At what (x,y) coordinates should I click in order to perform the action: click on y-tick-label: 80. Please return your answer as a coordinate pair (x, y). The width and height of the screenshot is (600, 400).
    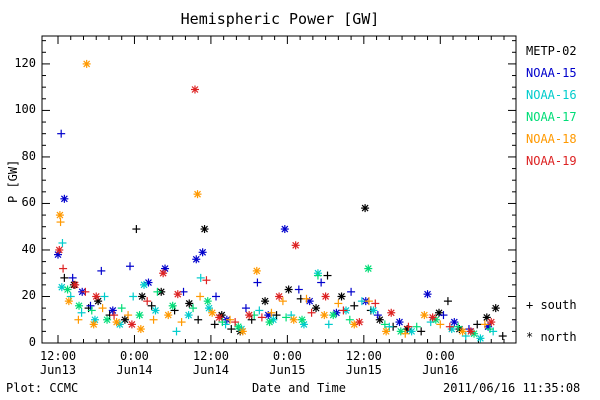
    Looking at the image, I should click on (28, 155).